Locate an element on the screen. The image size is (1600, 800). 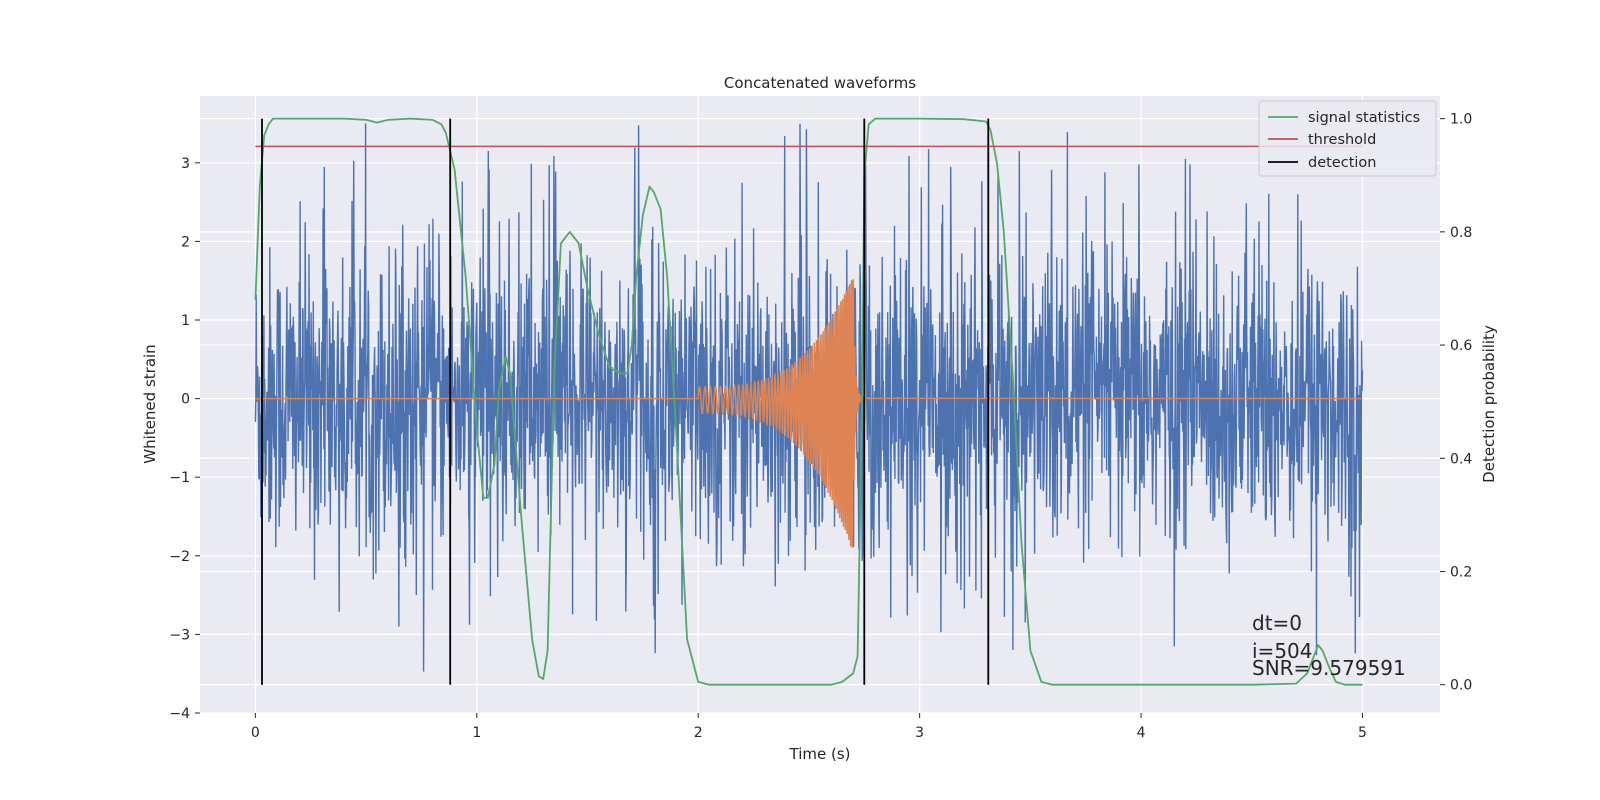
legend: signal statistics threshold detection is located at coordinates (1347, 138).